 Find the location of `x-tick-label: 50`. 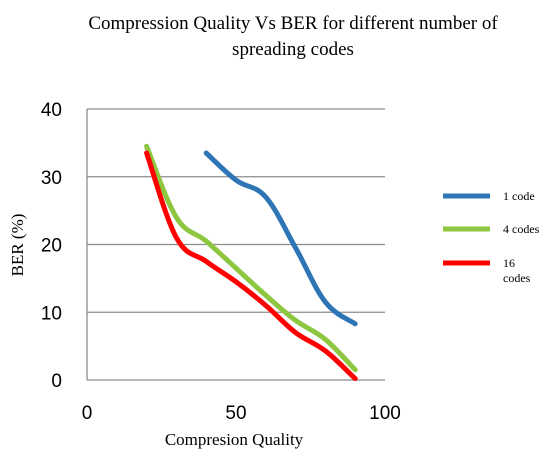

x-tick-label: 50 is located at coordinates (235, 413).